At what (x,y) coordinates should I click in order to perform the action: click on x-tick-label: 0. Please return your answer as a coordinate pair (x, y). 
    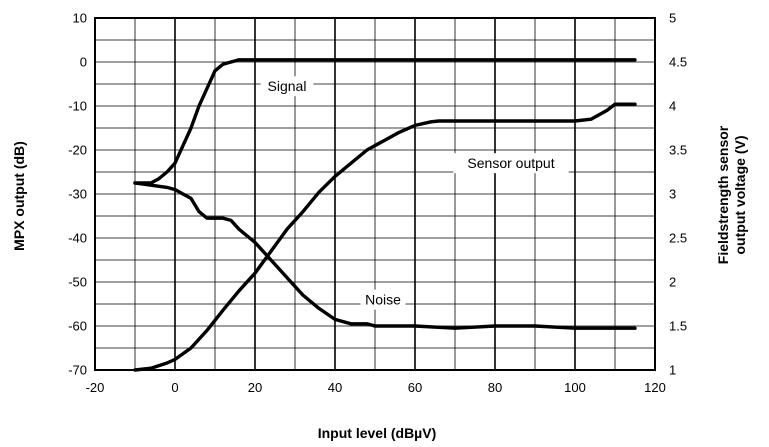
    Looking at the image, I should click on (174, 387).